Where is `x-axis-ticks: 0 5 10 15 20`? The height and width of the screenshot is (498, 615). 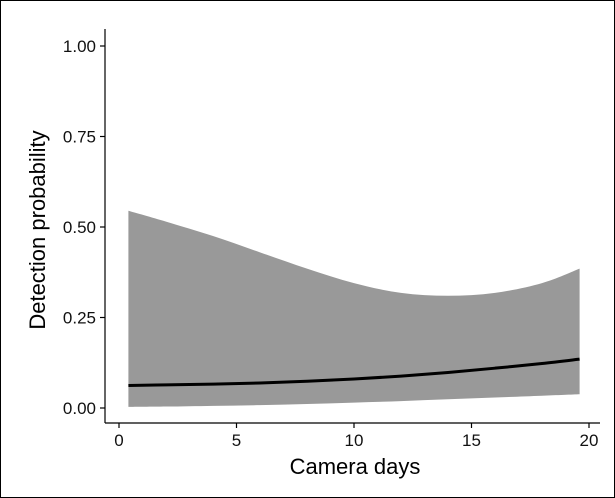
x-axis-ticks: 0 5 10 15 20 is located at coordinates (356, 436).